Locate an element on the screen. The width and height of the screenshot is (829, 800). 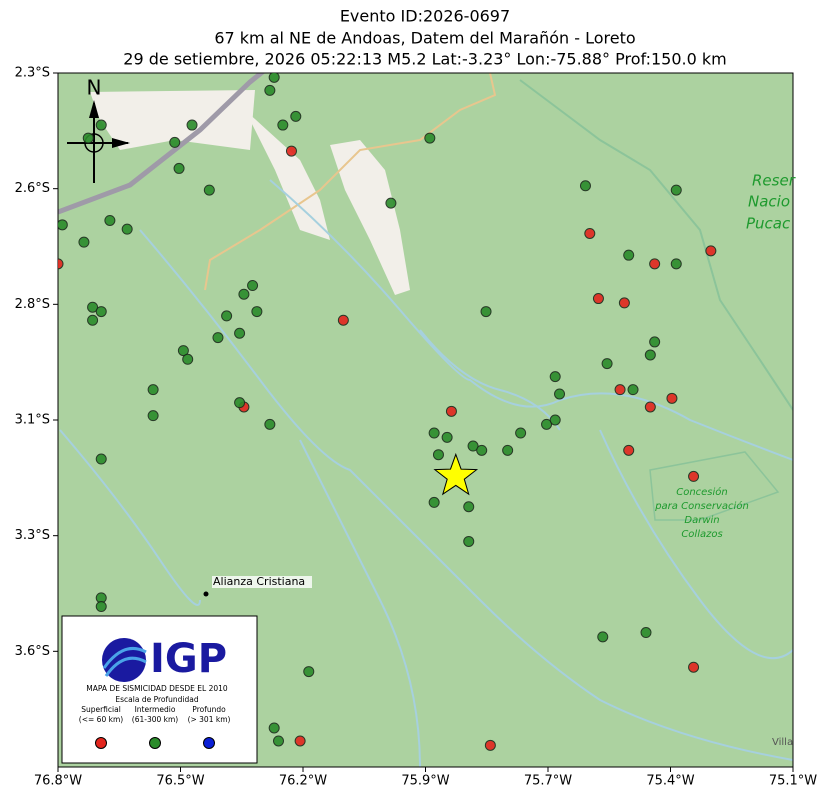
reserve-boundary is located at coordinates (714, 486).